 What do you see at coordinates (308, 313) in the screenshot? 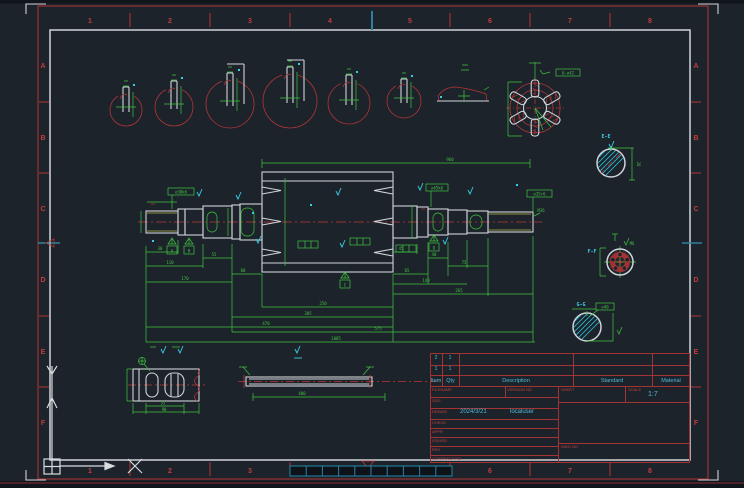
I see `svg-text: 305` at bounding box center [308, 313].